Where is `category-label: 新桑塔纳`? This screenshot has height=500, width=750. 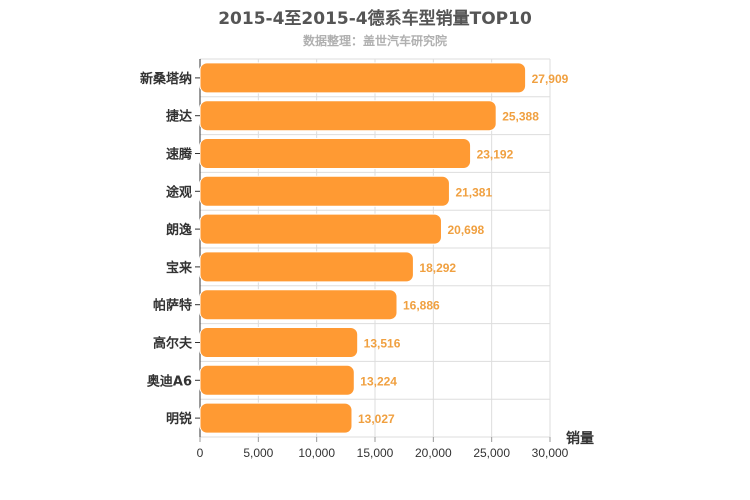
category-label: 新桑塔纳 is located at coordinates (166, 79).